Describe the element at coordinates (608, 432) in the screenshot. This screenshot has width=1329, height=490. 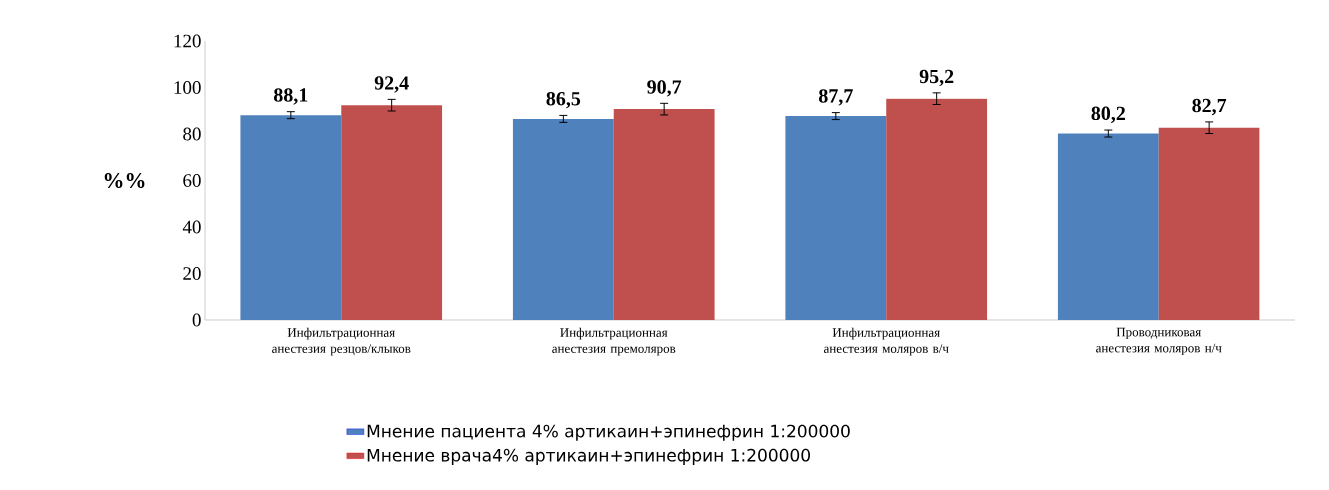
I see `legend-label: Мнение пациента 4% артикаин+эпинефрин 1:200000` at that location.